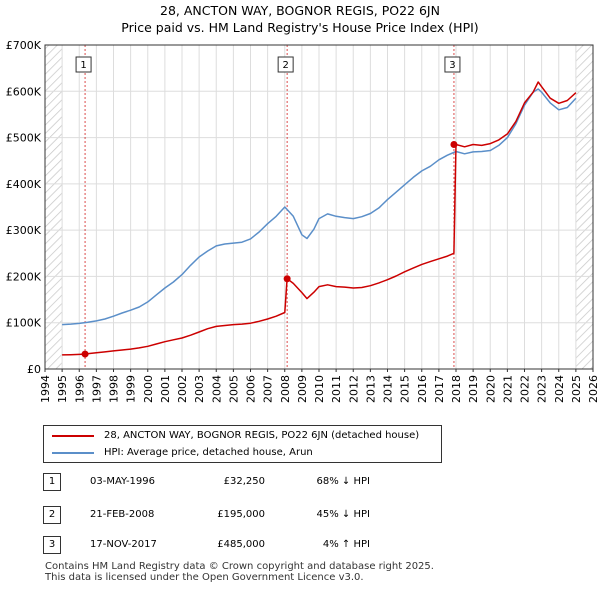 The width and height of the screenshot is (600, 590). I want to click on x-tick-label: 1998, so click(114, 389).